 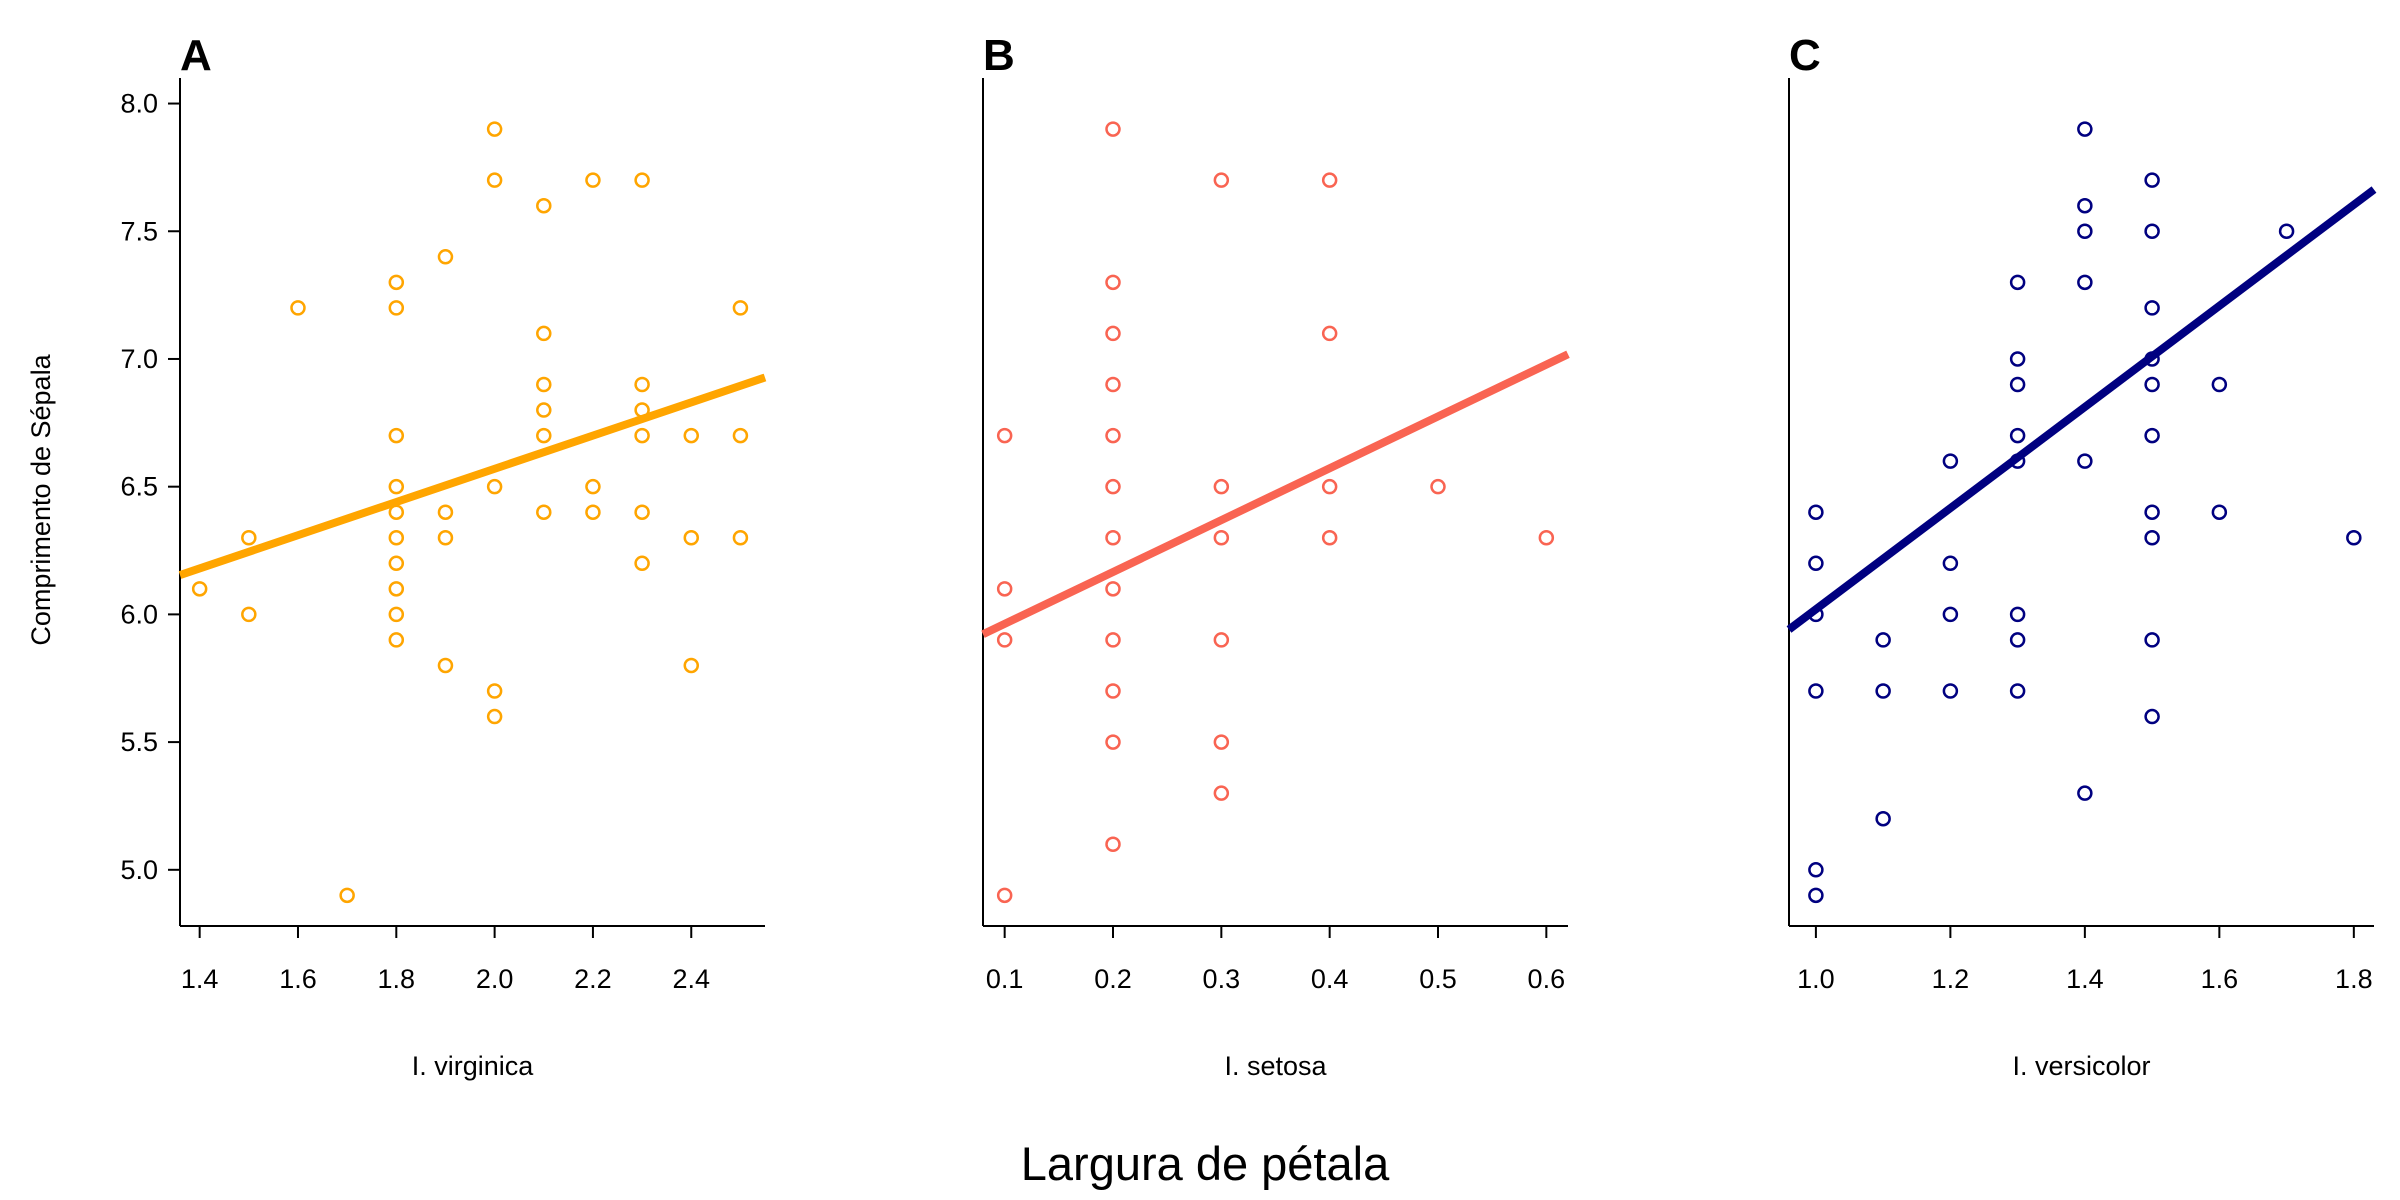 What do you see at coordinates (139, 231) in the screenshot?
I see `y-tick-label-a: 7.5` at bounding box center [139, 231].